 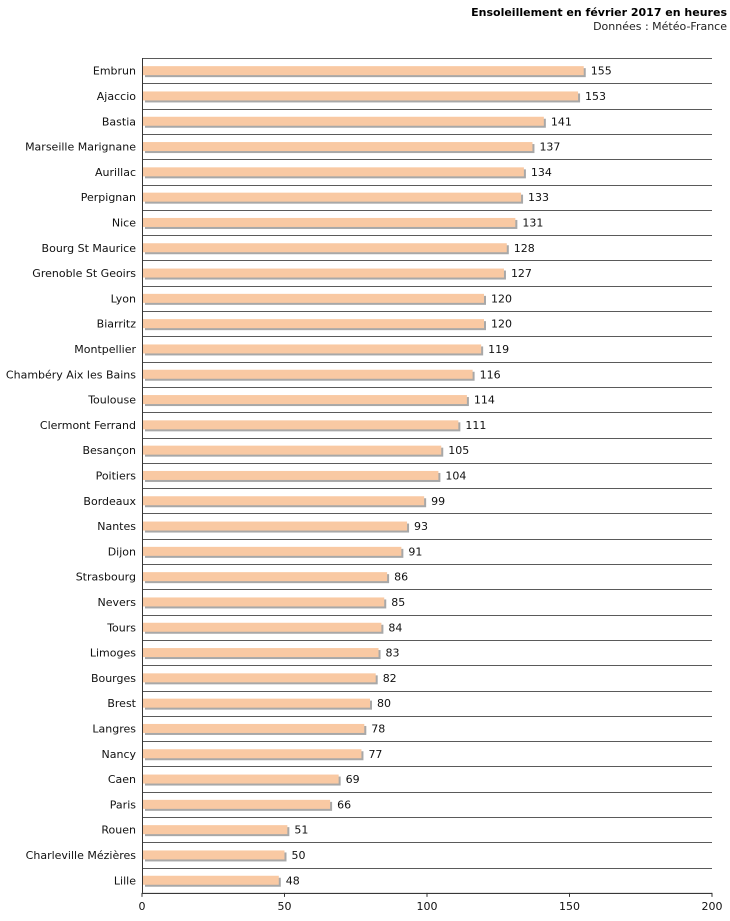 I want to click on value-label: 111, so click(x=475, y=425).